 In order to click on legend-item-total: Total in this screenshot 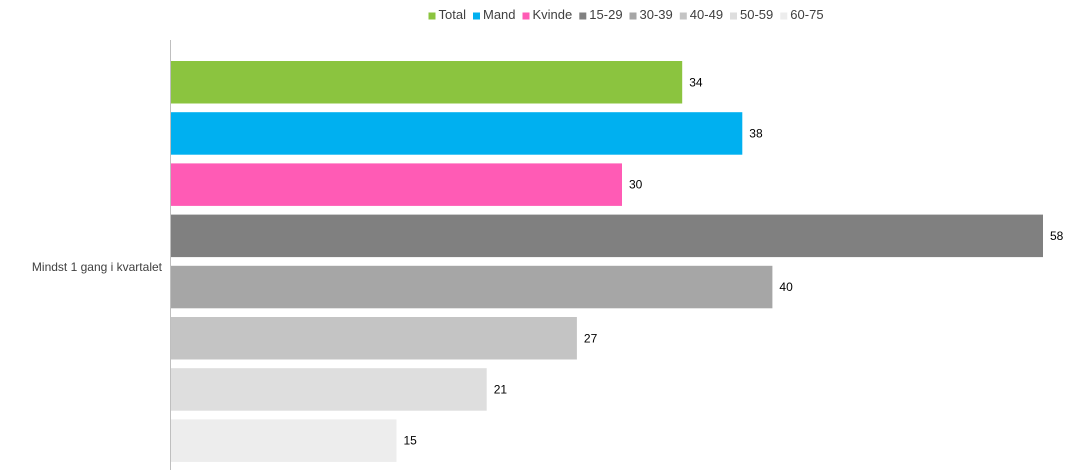, I will do `click(447, 14)`.